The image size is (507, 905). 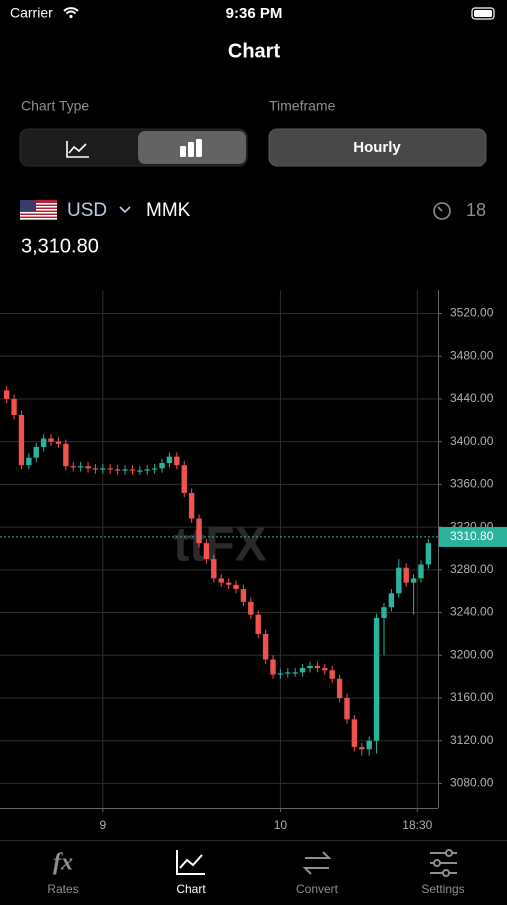 I want to click on chart-type-label: Chart Type, so click(x=55, y=106).